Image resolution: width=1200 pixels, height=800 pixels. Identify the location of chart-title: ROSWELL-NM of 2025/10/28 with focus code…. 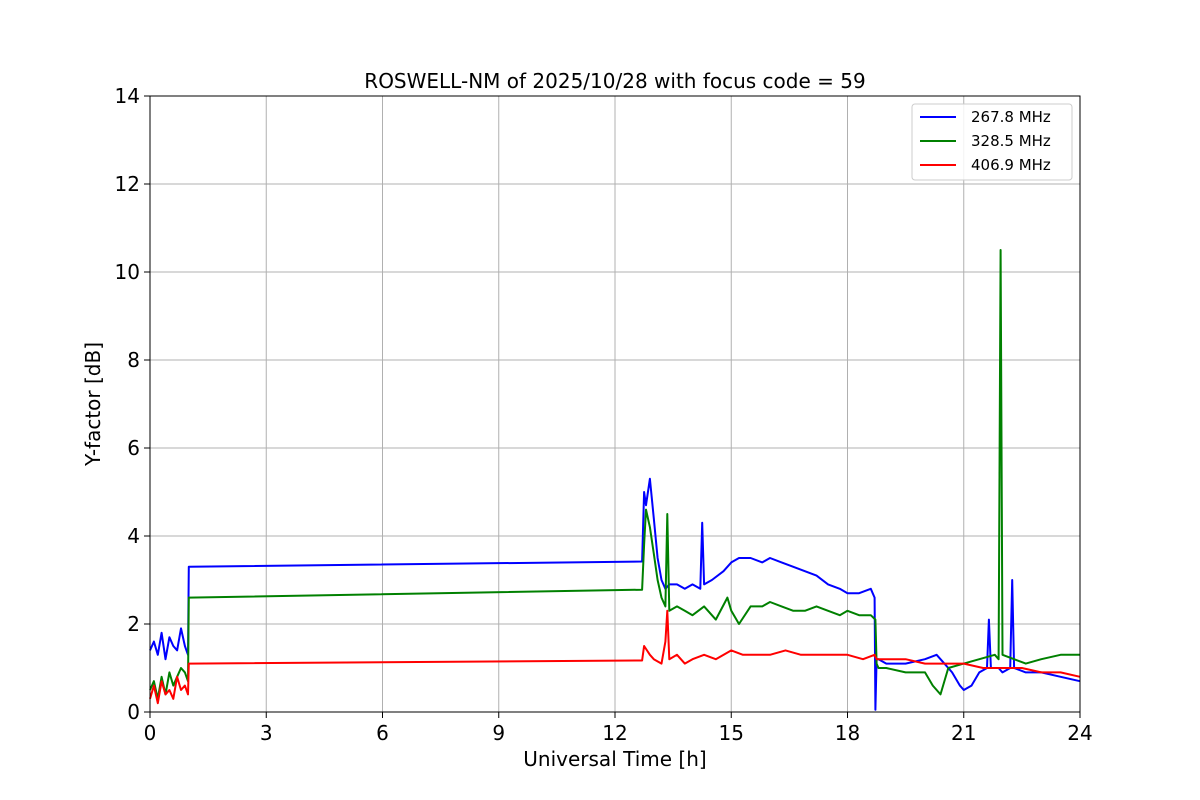
(614, 81).